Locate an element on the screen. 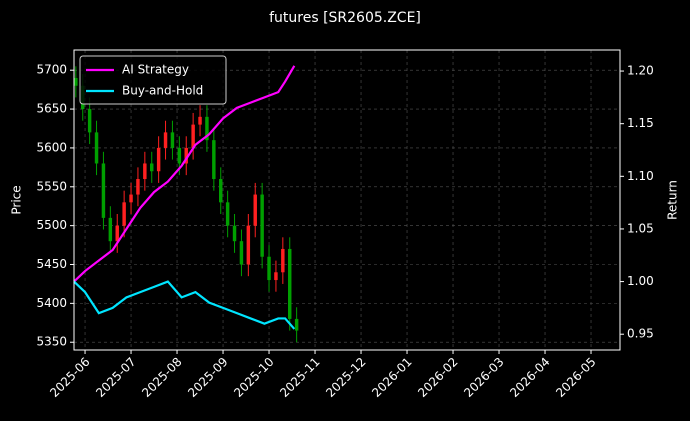 This screenshot has height=421, width=690. y2-tick-label: 1.00 is located at coordinates (640, 281).